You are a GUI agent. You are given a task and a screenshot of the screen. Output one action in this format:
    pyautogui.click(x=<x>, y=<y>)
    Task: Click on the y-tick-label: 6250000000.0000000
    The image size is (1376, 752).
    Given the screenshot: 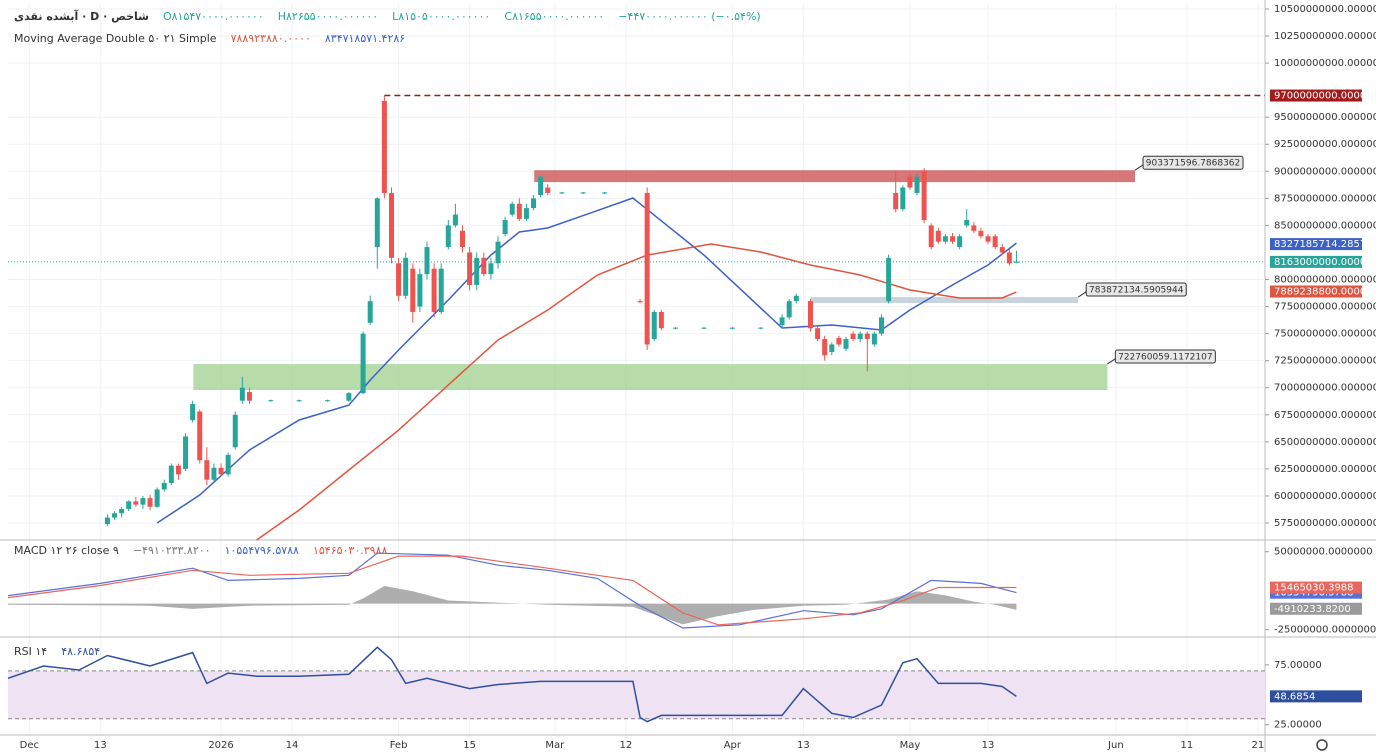 What is the action you would take?
    pyautogui.click(x=1325, y=469)
    